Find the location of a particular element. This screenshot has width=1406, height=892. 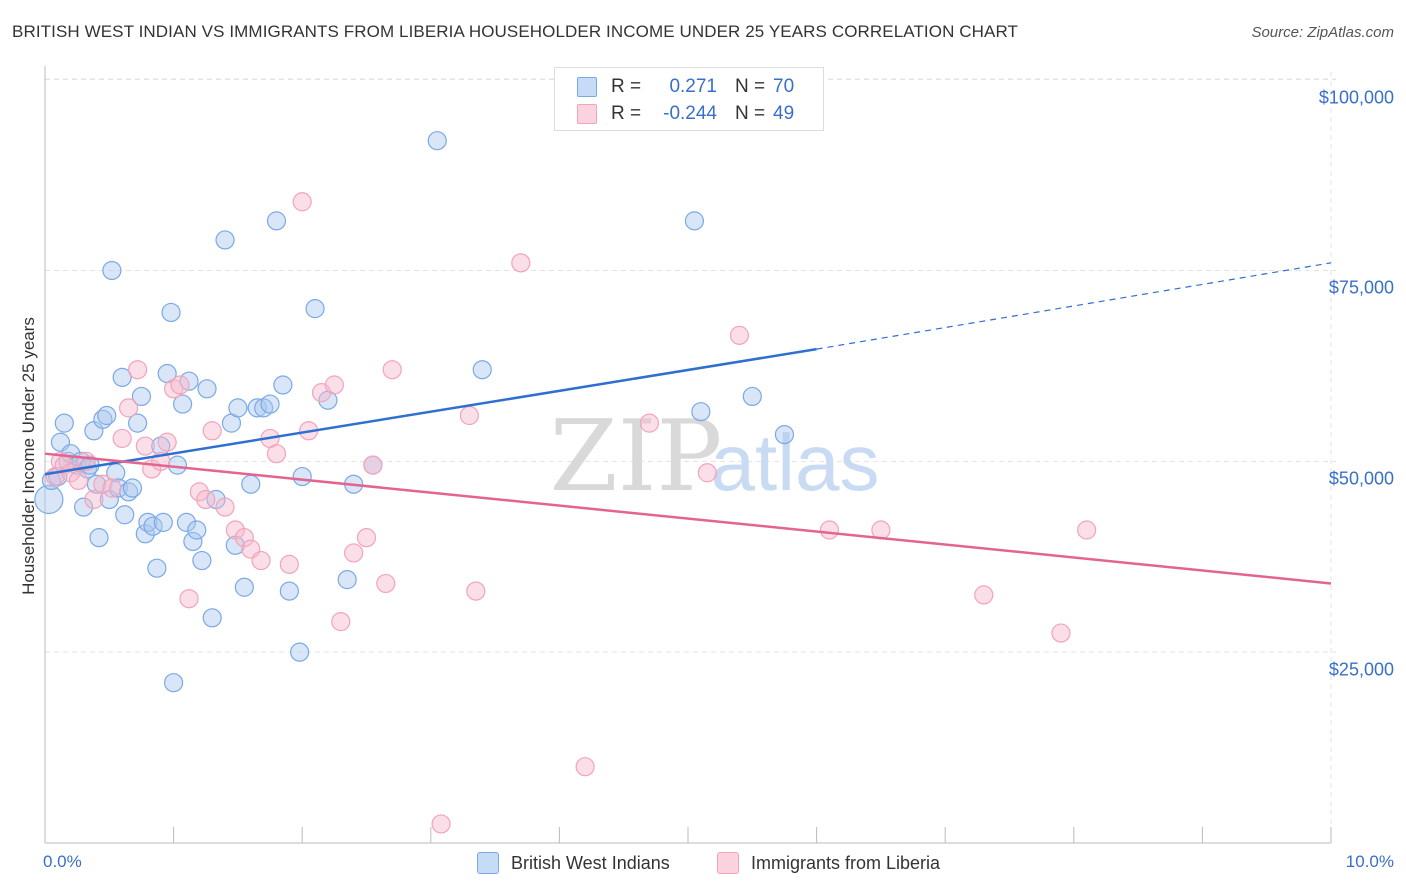

legend-r-label: R = is located at coordinates (626, 86).